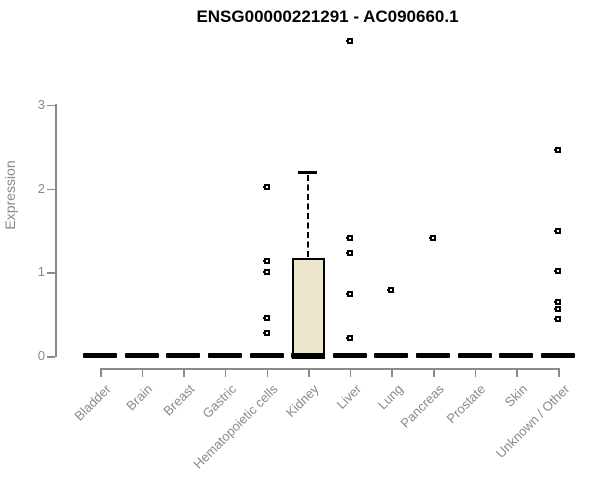  What do you see at coordinates (308, 308) in the screenshot?
I see `boxplot-box` at bounding box center [308, 308].